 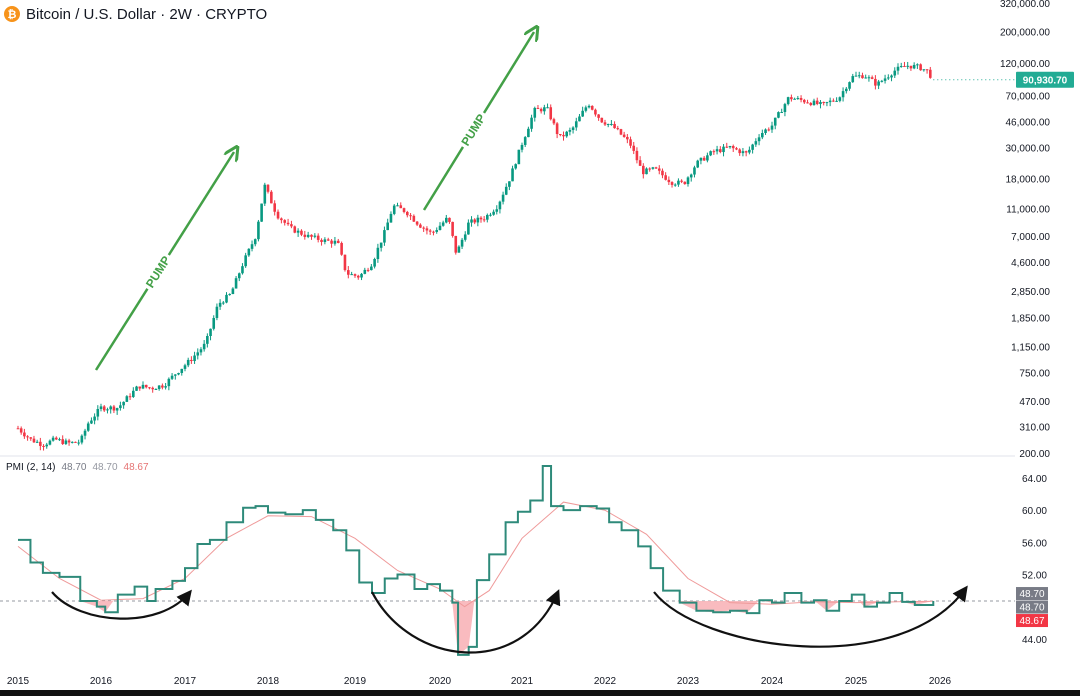 I want to click on price-axis-label: 200,000.00, so click(x=1025, y=33).